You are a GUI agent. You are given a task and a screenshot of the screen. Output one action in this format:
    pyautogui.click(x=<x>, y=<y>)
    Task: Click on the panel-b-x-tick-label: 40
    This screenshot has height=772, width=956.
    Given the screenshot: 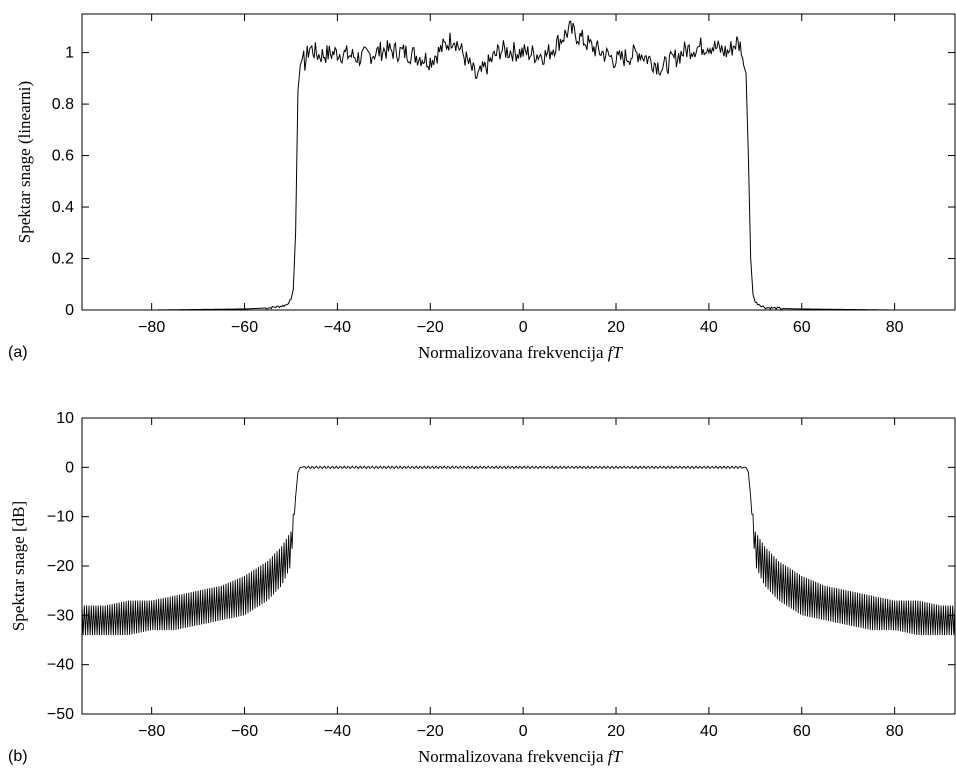 What is the action you would take?
    pyautogui.click(x=709, y=731)
    